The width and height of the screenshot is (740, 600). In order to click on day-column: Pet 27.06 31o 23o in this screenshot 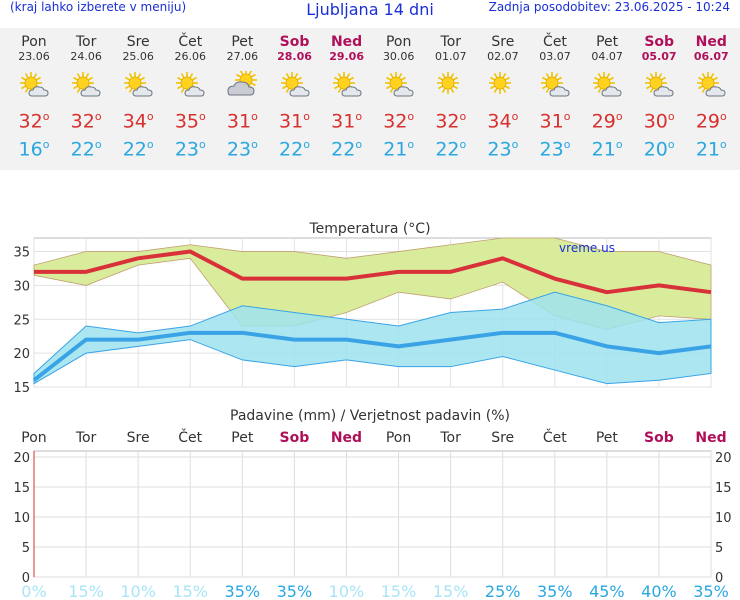, I will do `click(242, 98)`.